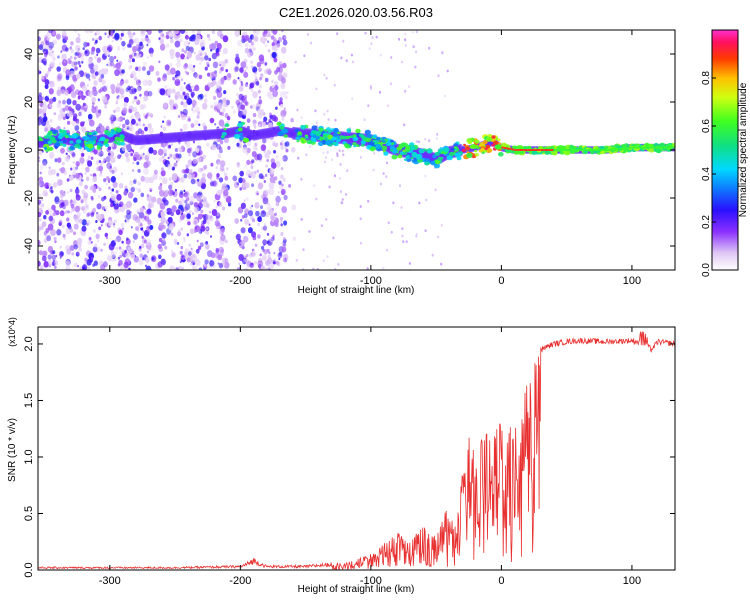 This screenshot has width=750, height=600. What do you see at coordinates (29, 569) in the screenshot?
I see `y-tick-label: 0.0` at bounding box center [29, 569].